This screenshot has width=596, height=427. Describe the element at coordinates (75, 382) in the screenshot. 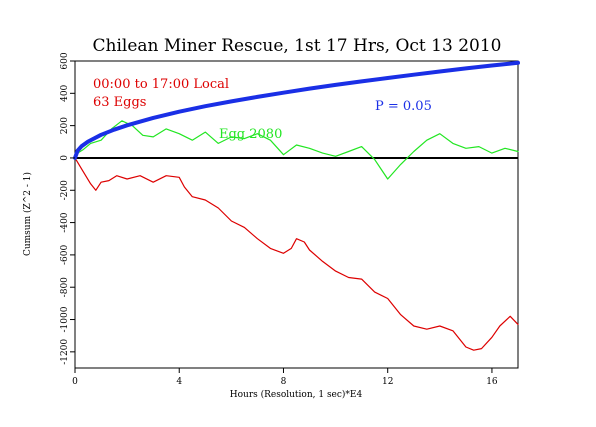

I see `x-tick-label: 0` at that location.